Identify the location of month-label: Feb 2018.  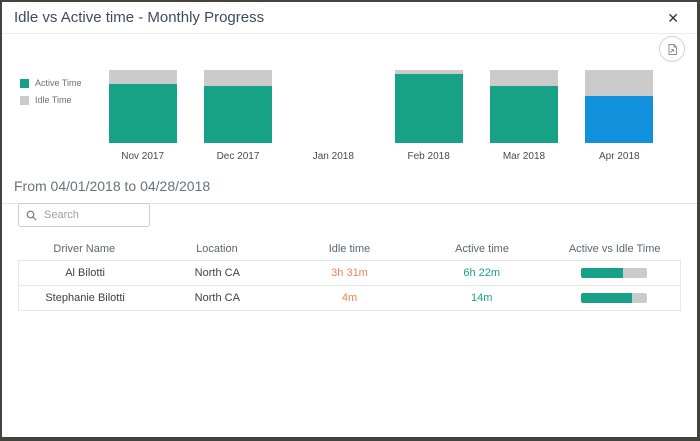
(428, 156).